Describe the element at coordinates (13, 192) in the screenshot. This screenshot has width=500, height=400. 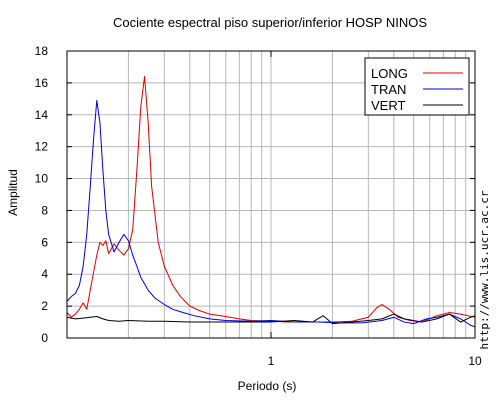
I see `y-axis-label: Amplitud` at that location.